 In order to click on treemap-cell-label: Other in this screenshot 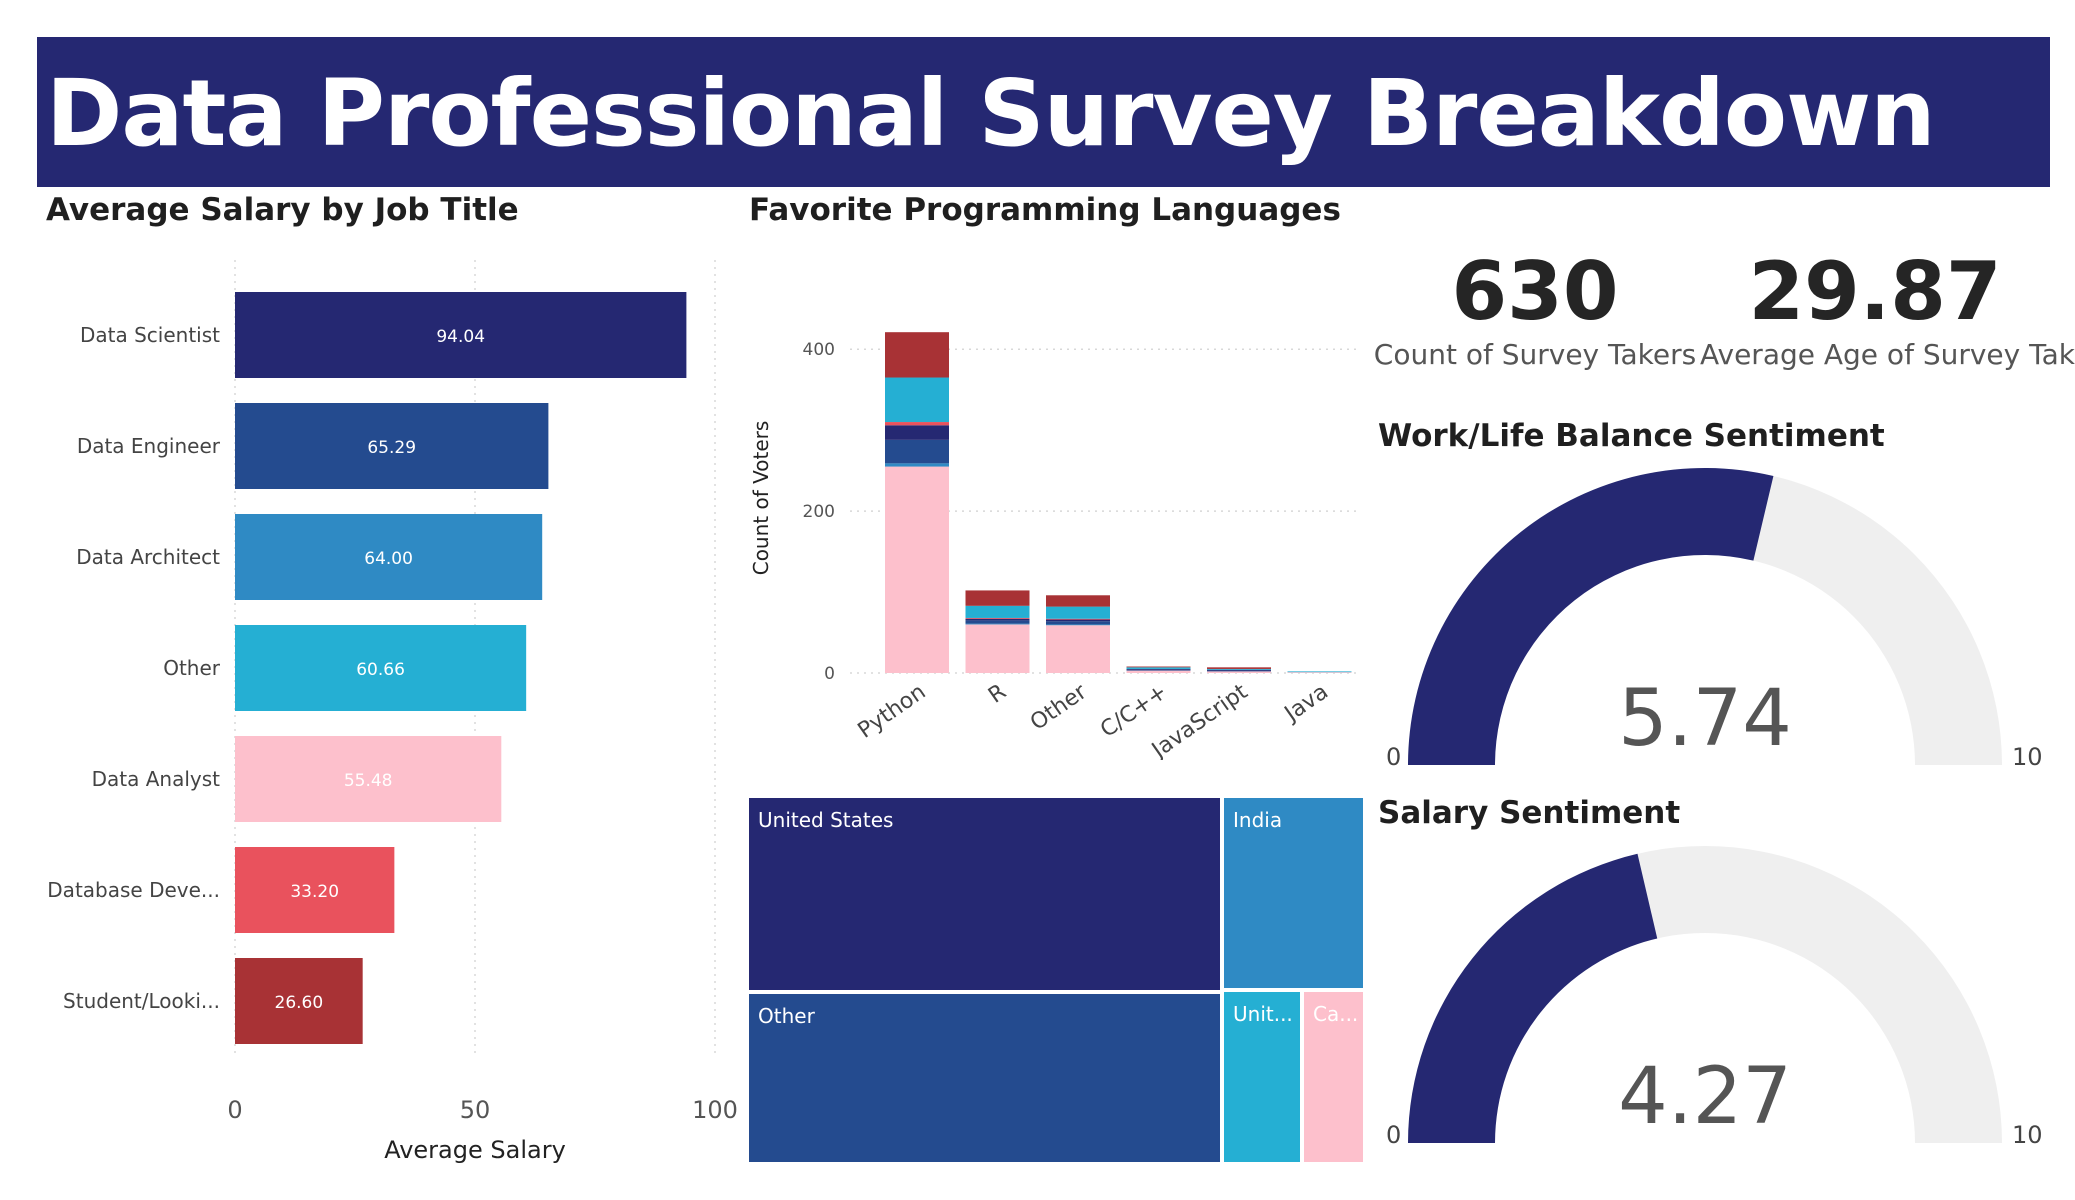, I will do `click(786, 1016)`.